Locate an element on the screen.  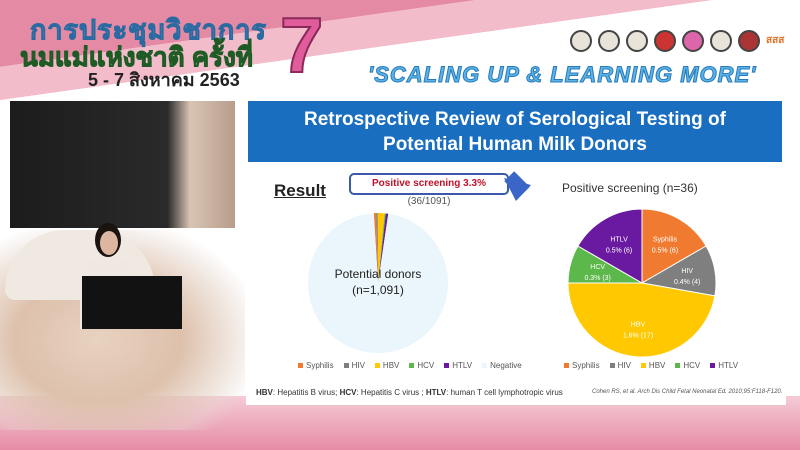
fn-htlv-desc: : human T cell lymphotropic virus is located at coordinates (504, 392).